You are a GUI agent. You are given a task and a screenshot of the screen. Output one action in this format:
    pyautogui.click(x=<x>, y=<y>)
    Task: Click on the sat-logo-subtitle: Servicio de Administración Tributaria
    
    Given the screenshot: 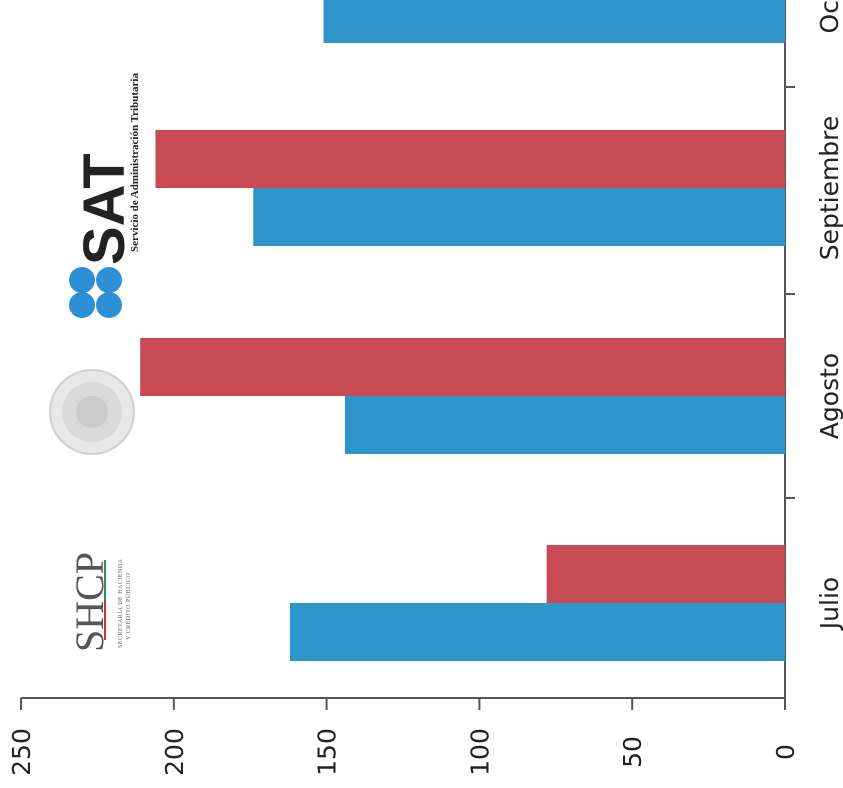 What is the action you would take?
    pyautogui.click(x=135, y=162)
    